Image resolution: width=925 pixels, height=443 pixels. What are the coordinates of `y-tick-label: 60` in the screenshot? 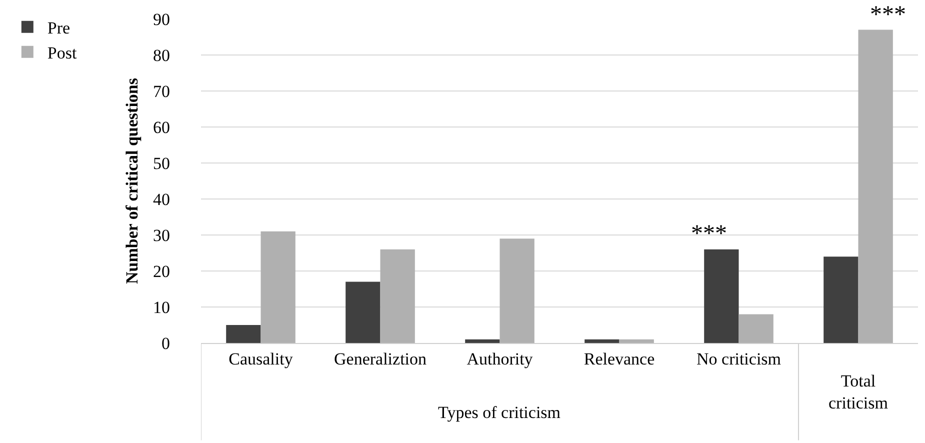 It's located at (161, 127).